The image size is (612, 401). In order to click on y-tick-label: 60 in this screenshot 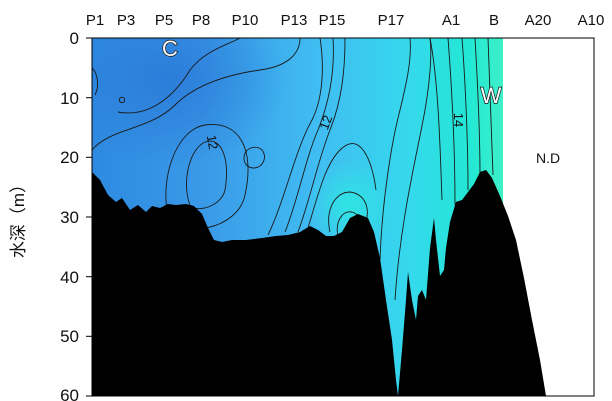, I will do `click(69, 393)`.